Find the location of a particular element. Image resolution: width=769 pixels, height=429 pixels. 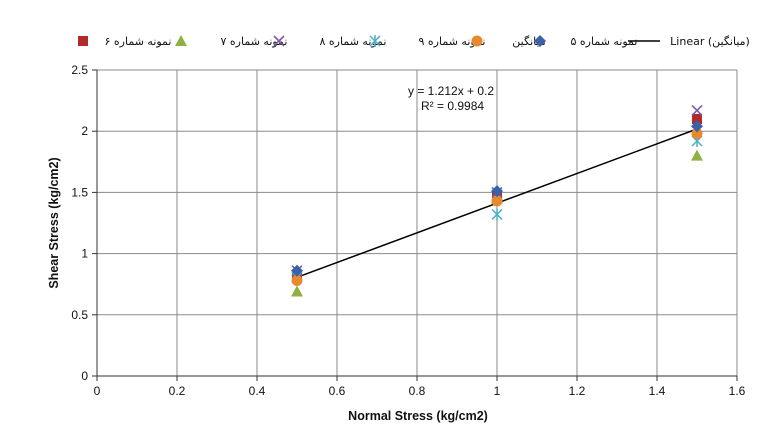

legend-label: نمونه شماره ۵ is located at coordinates (604, 41).